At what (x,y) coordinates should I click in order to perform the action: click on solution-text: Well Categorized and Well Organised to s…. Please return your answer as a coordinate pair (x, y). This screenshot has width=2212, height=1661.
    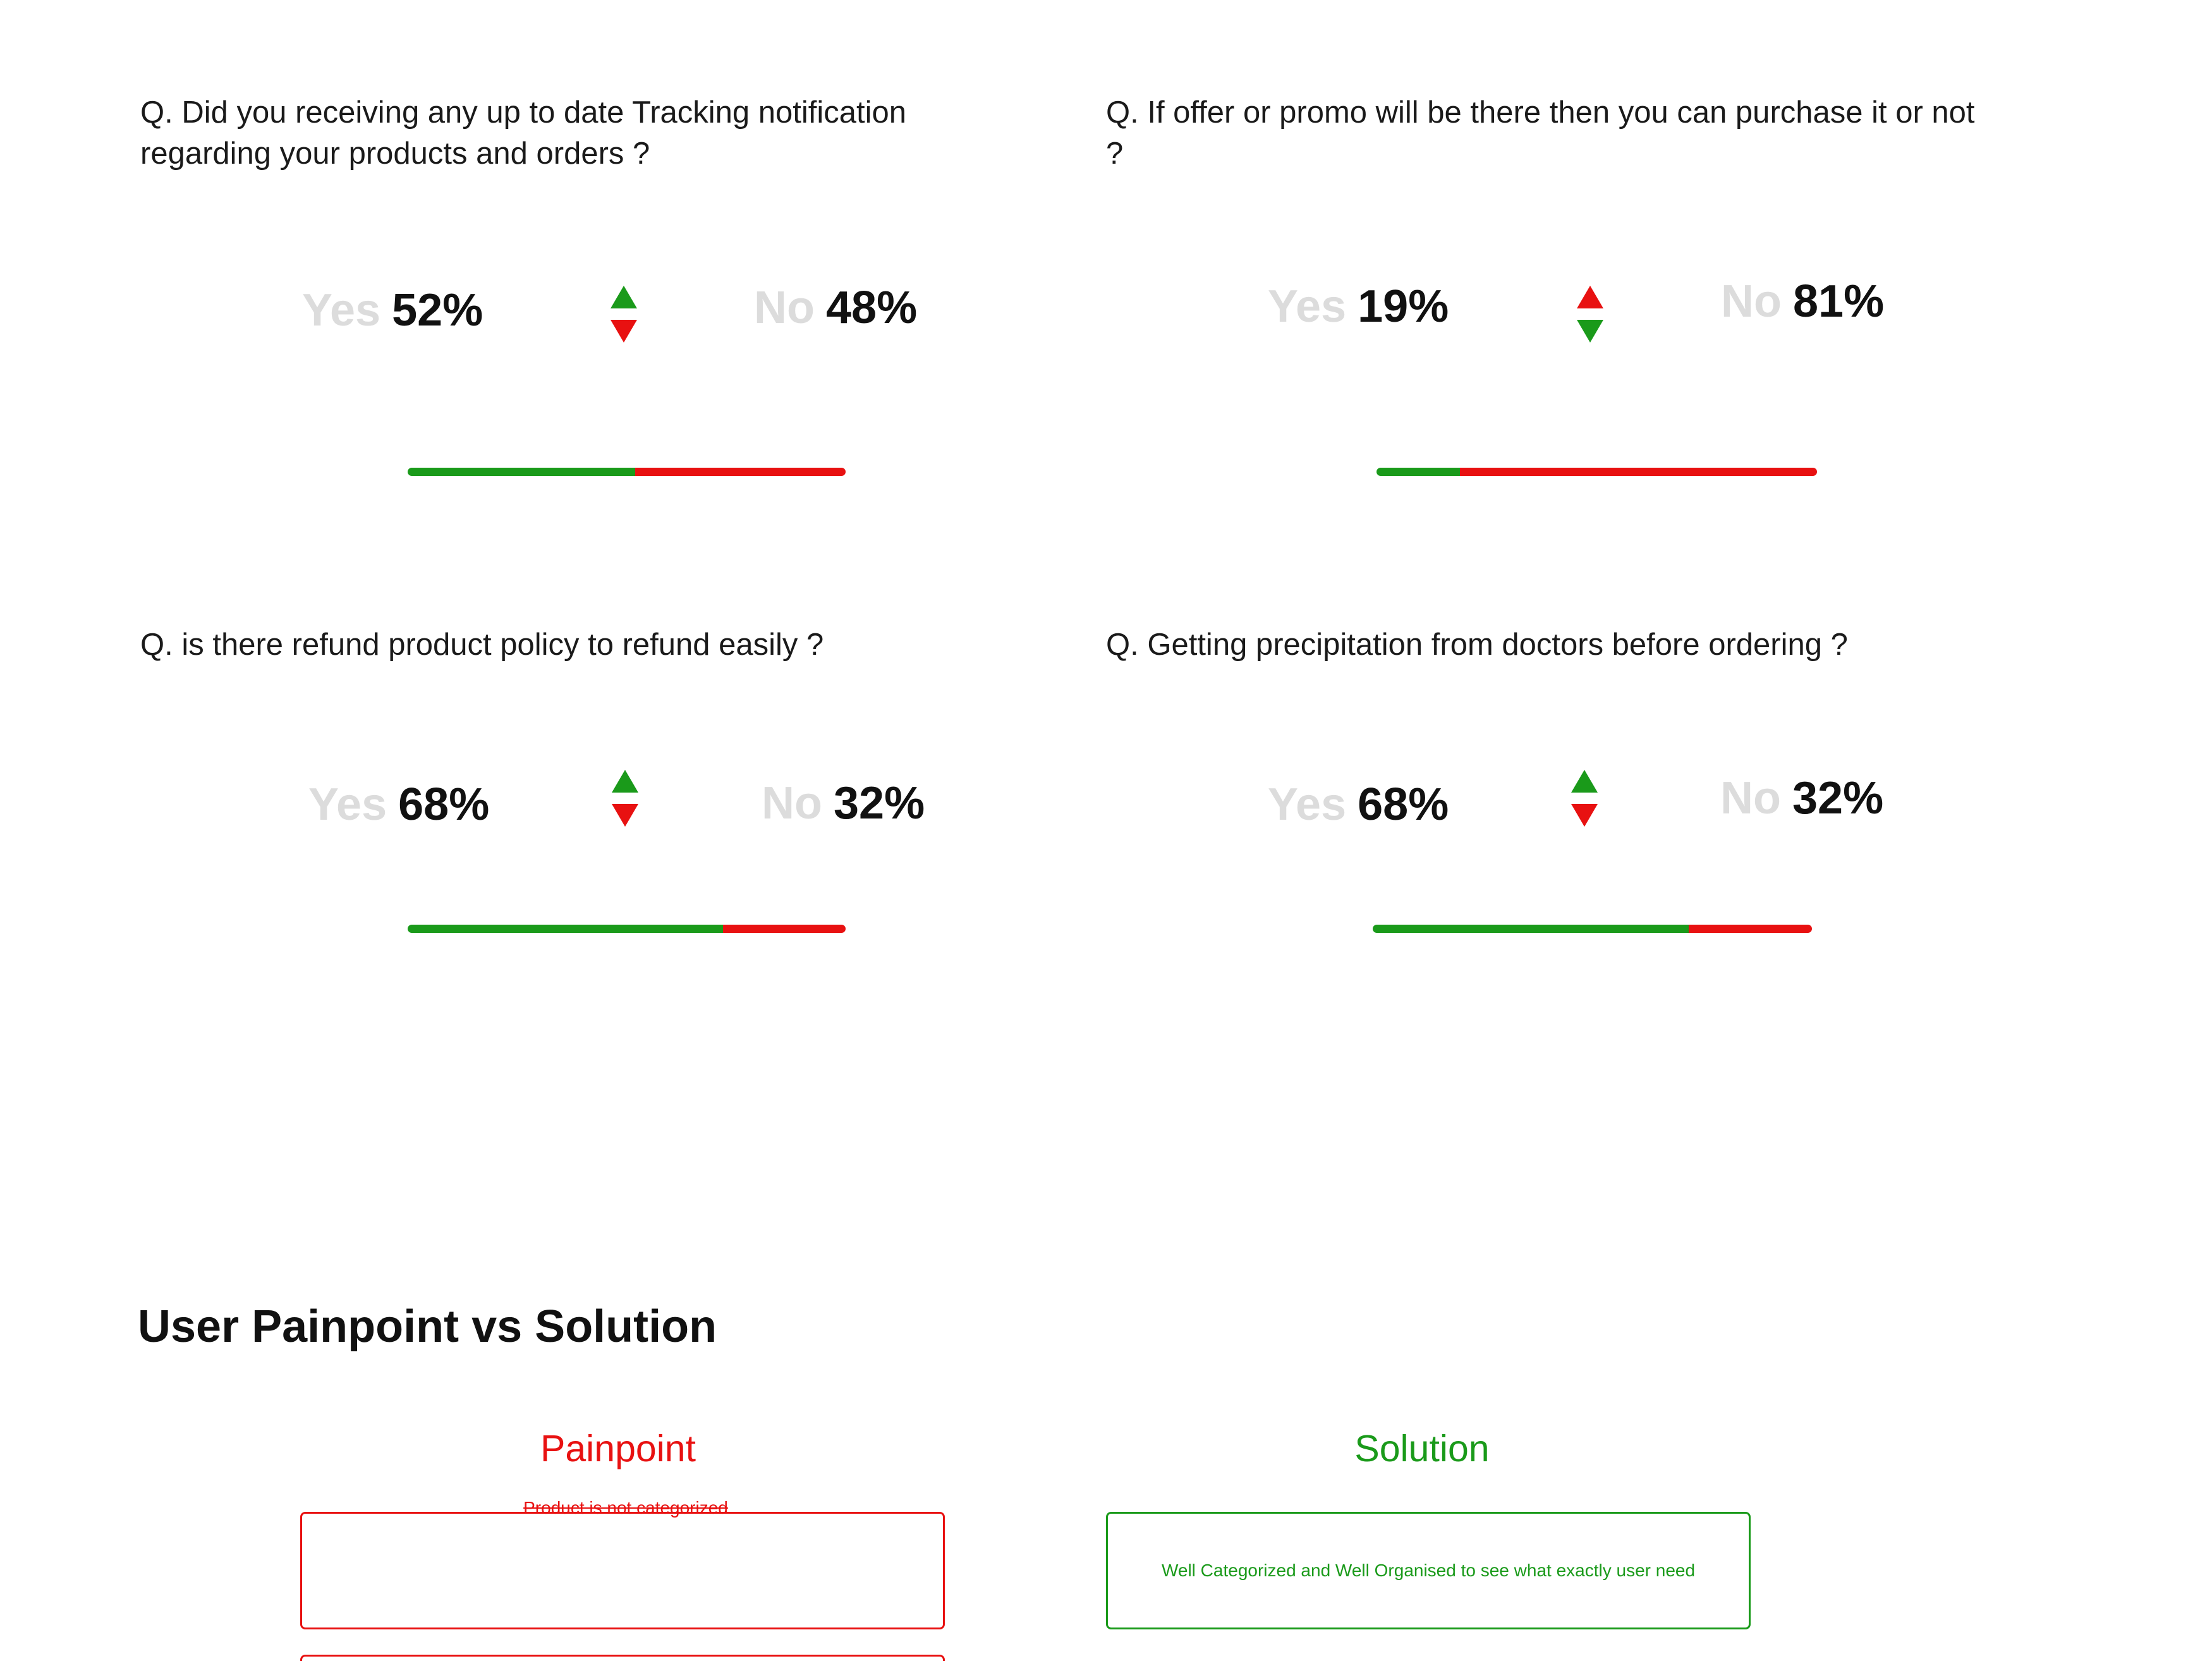
    Looking at the image, I should click on (1428, 1570).